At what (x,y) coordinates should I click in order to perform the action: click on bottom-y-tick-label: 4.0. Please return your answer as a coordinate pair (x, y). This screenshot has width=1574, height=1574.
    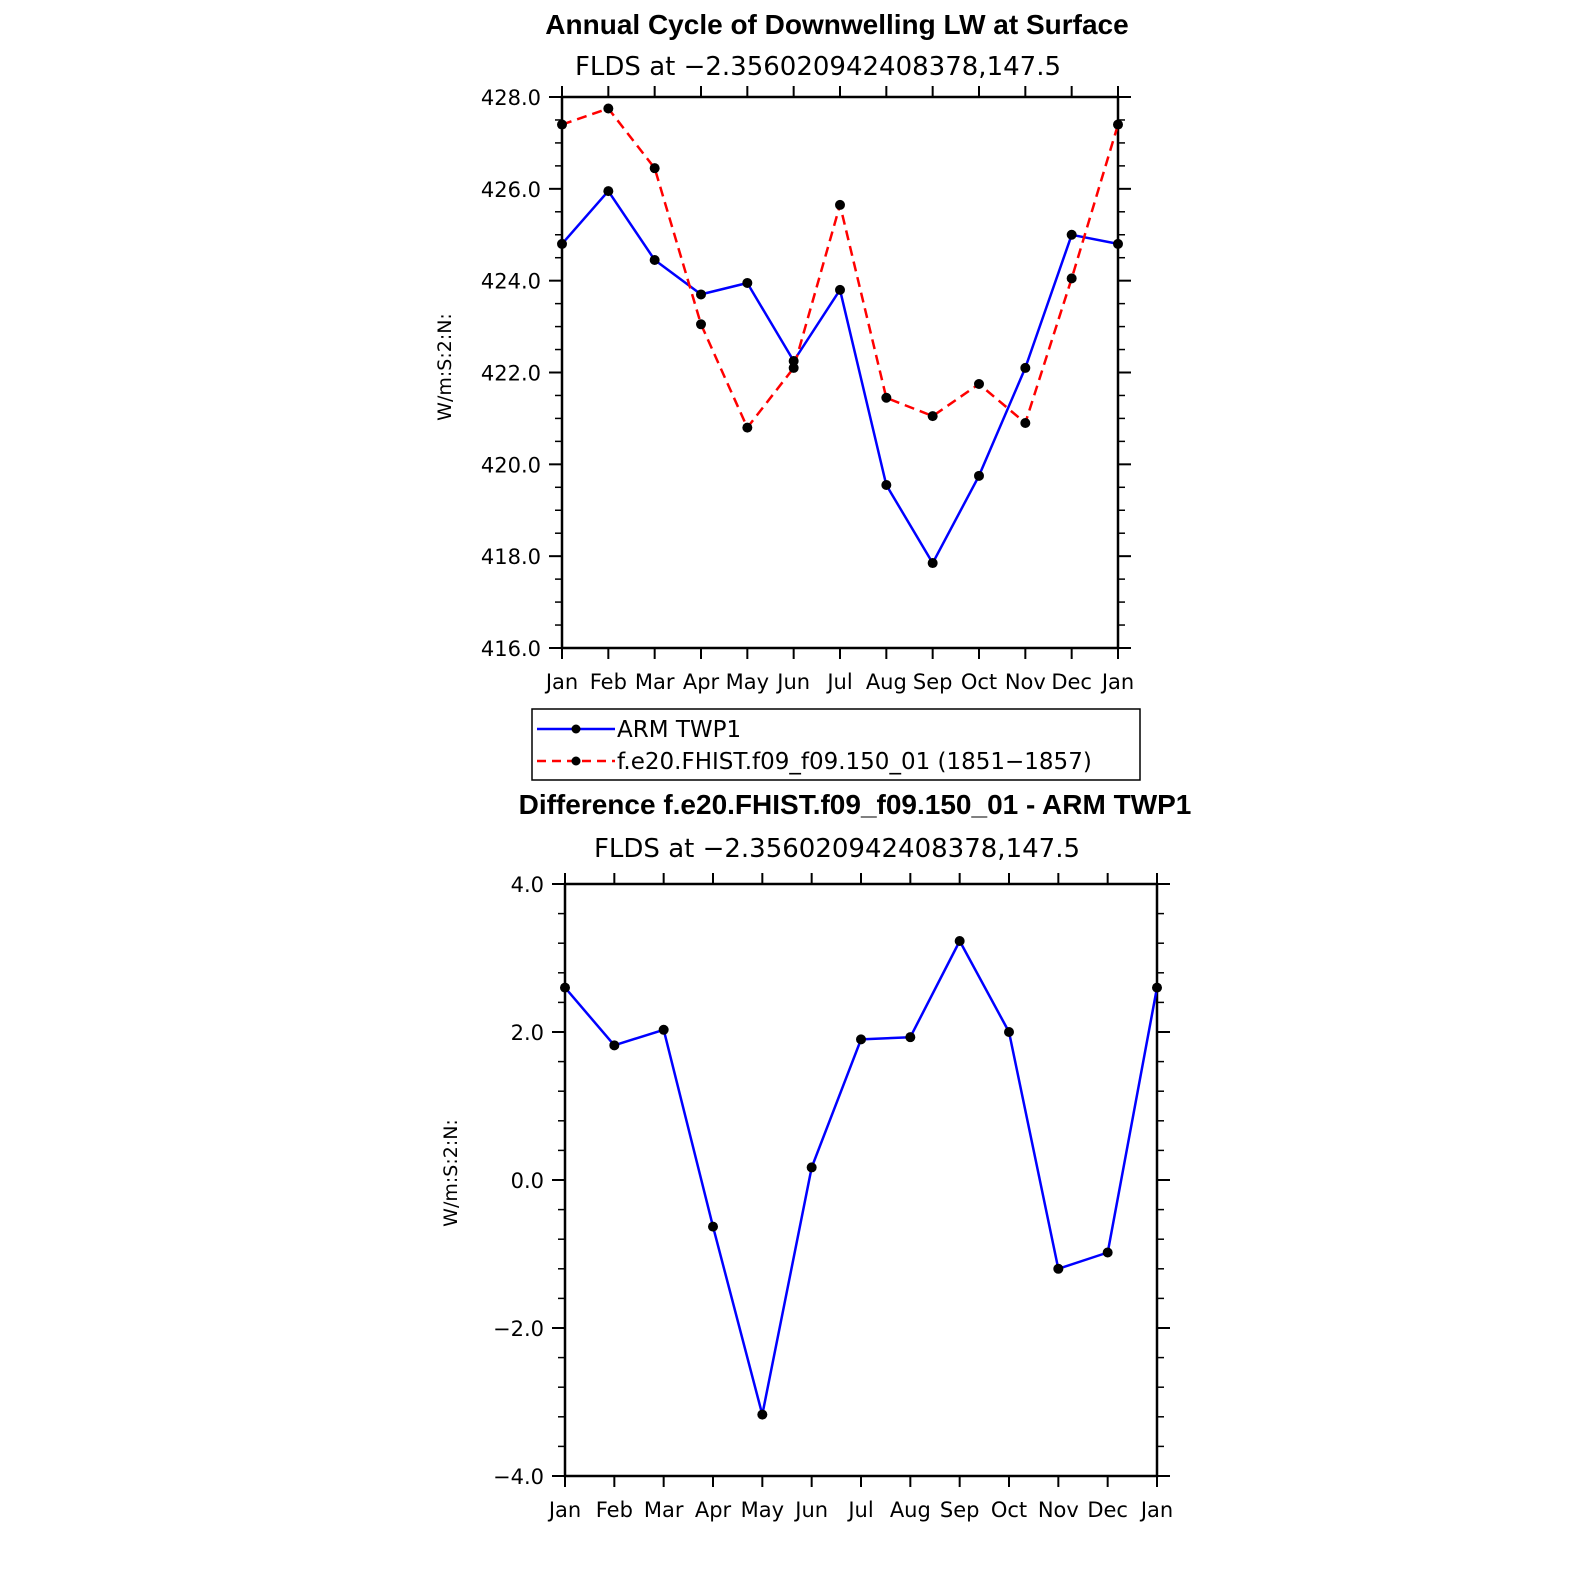
    Looking at the image, I should click on (527, 885).